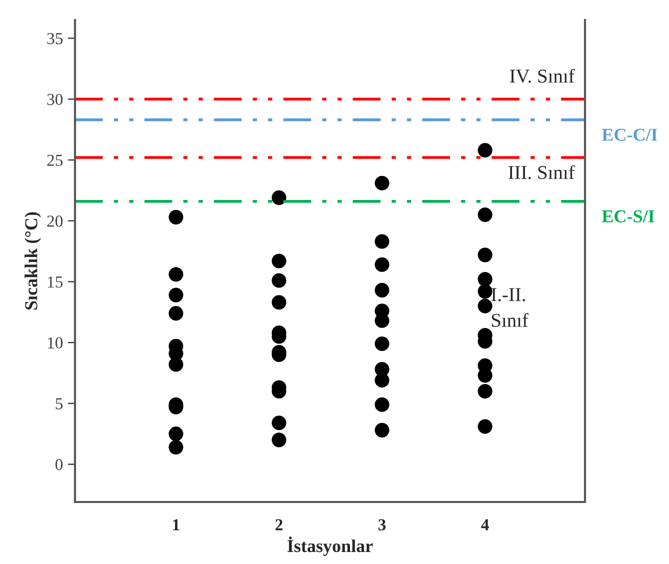 Image resolution: width=669 pixels, height=564 pixels. What do you see at coordinates (509, 307) in the screenshot?
I see `annotation: I.-II. Sınıf` at bounding box center [509, 307].